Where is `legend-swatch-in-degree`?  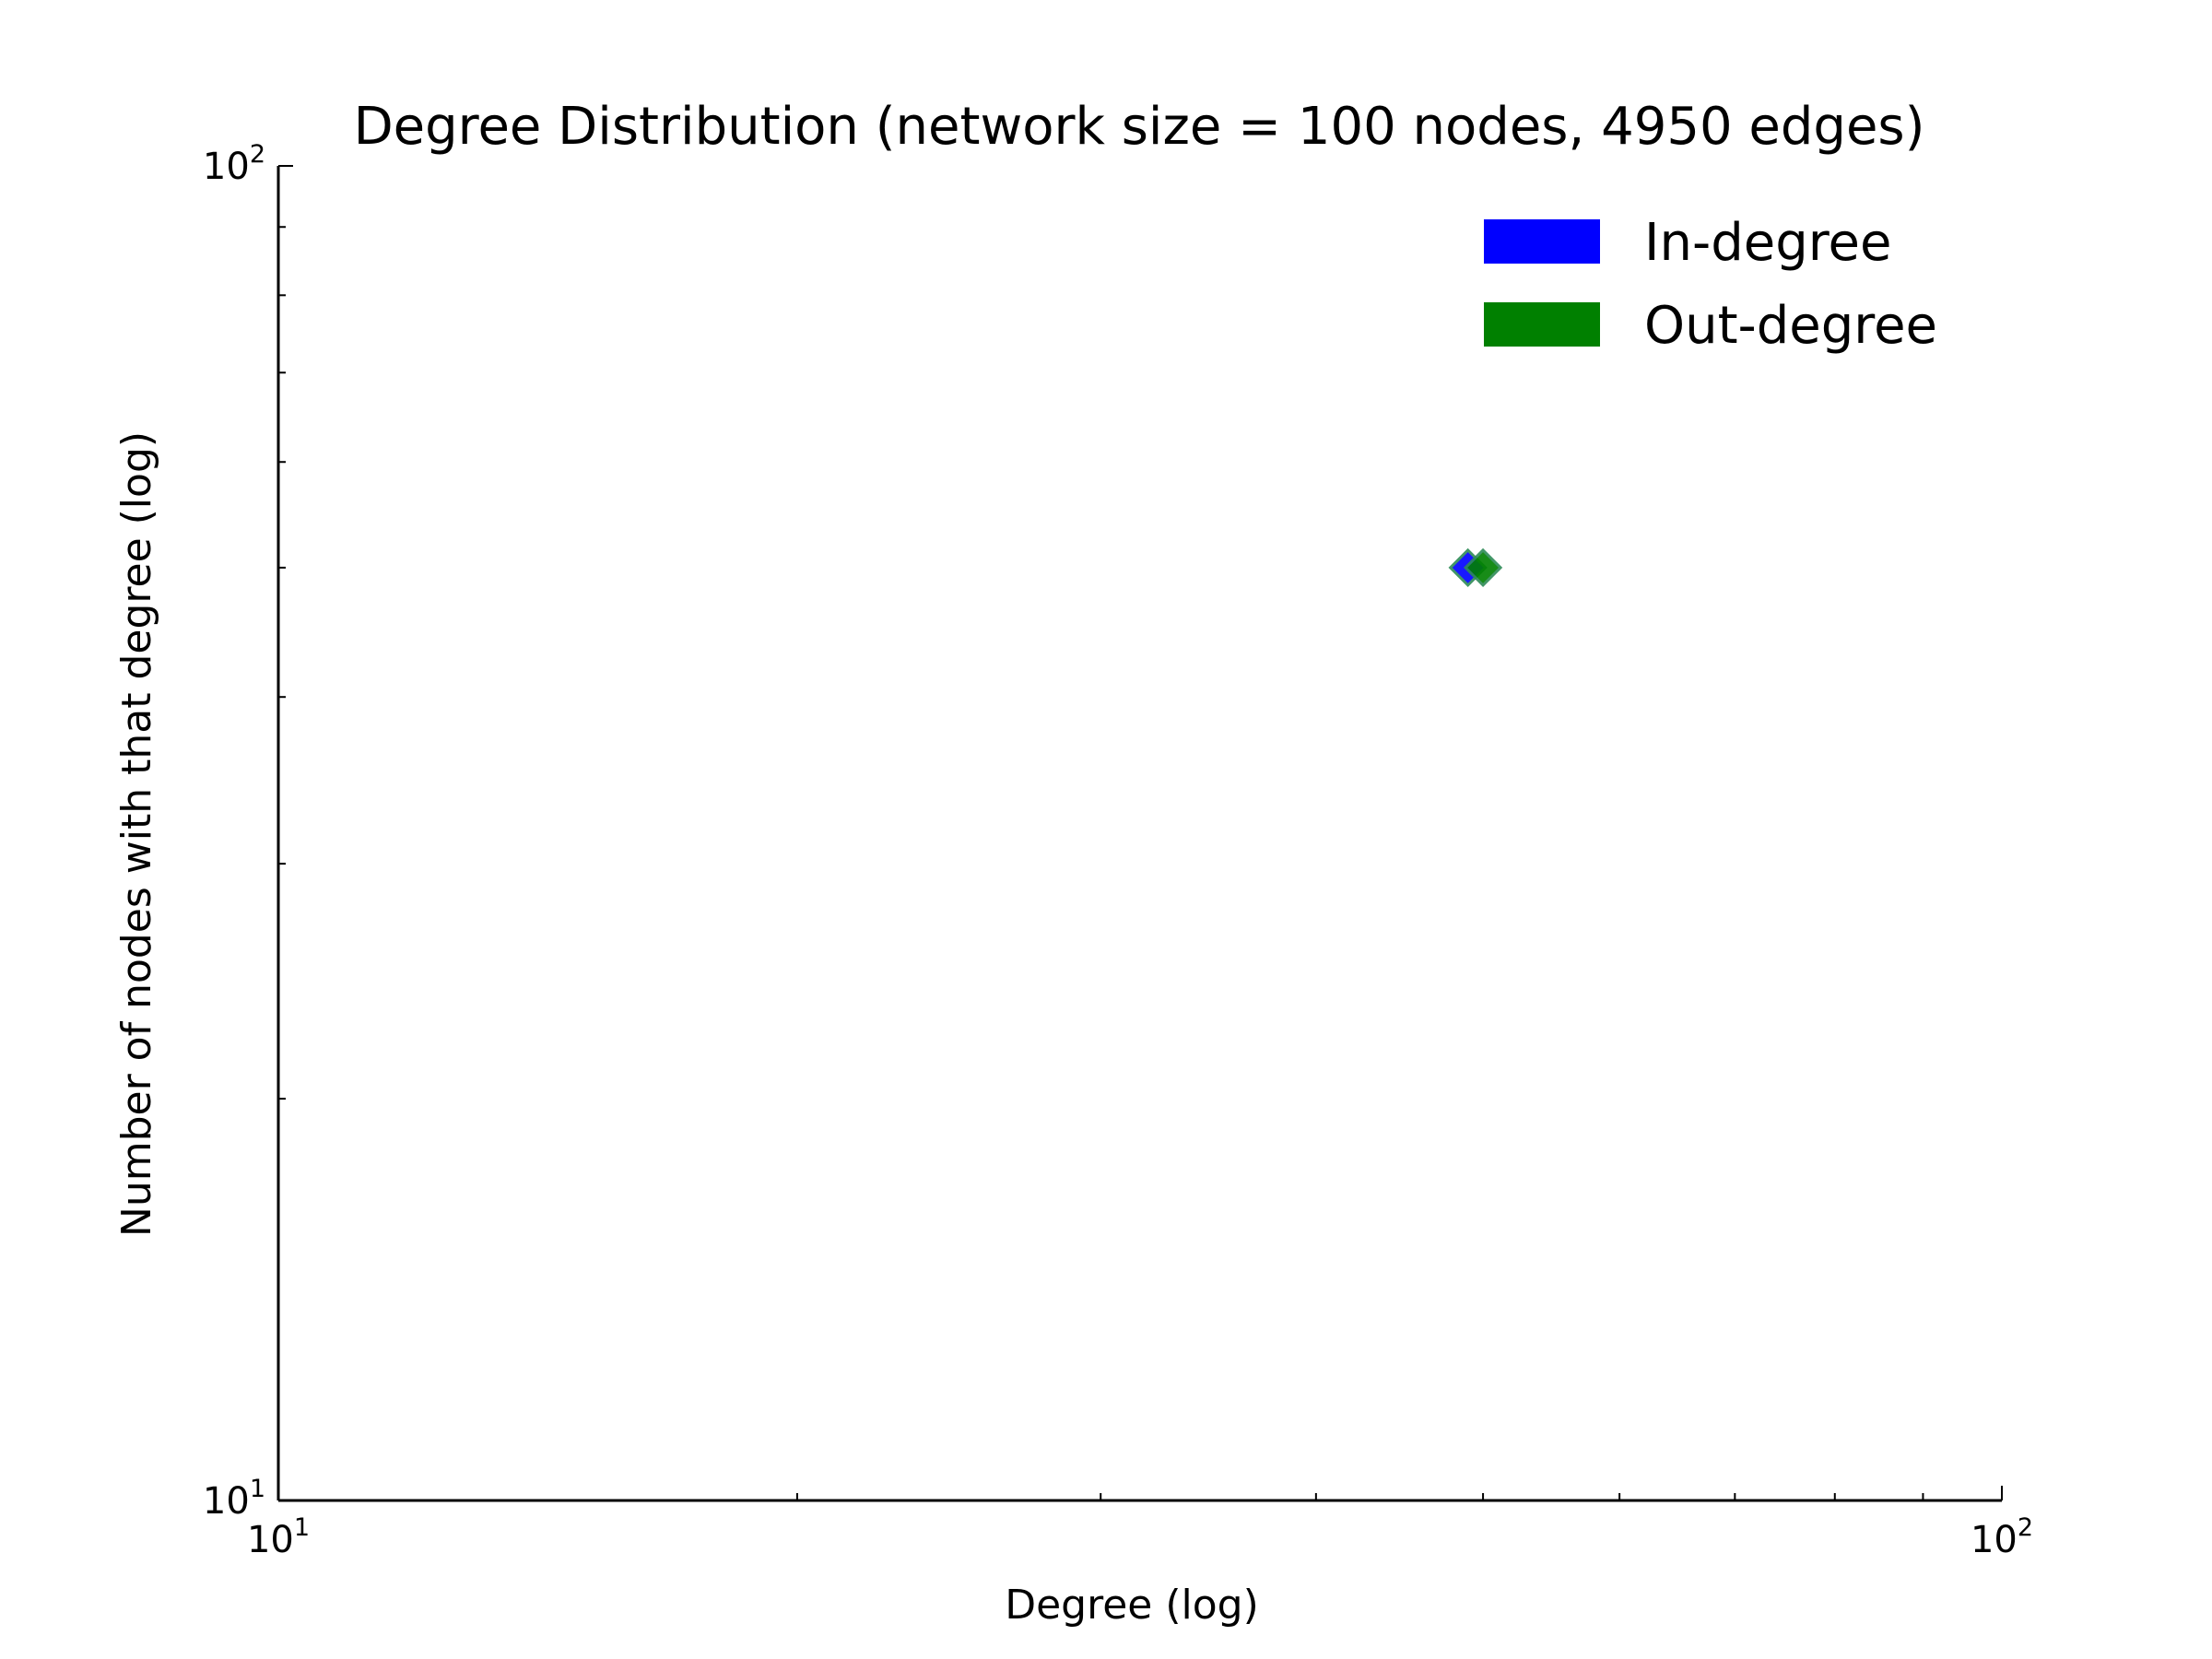 legend-swatch-in-degree is located at coordinates (1542, 241).